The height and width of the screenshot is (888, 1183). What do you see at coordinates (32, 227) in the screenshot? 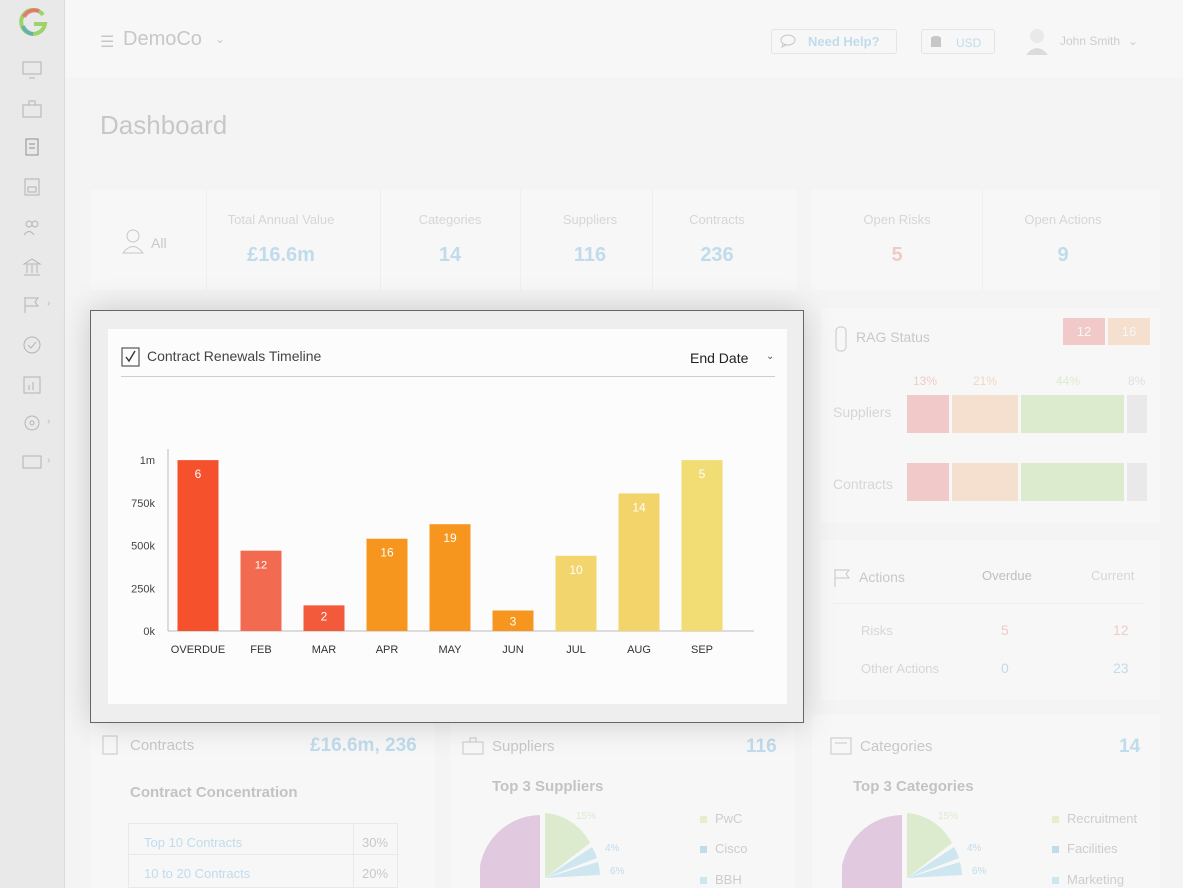
I see `users-icon` at bounding box center [32, 227].